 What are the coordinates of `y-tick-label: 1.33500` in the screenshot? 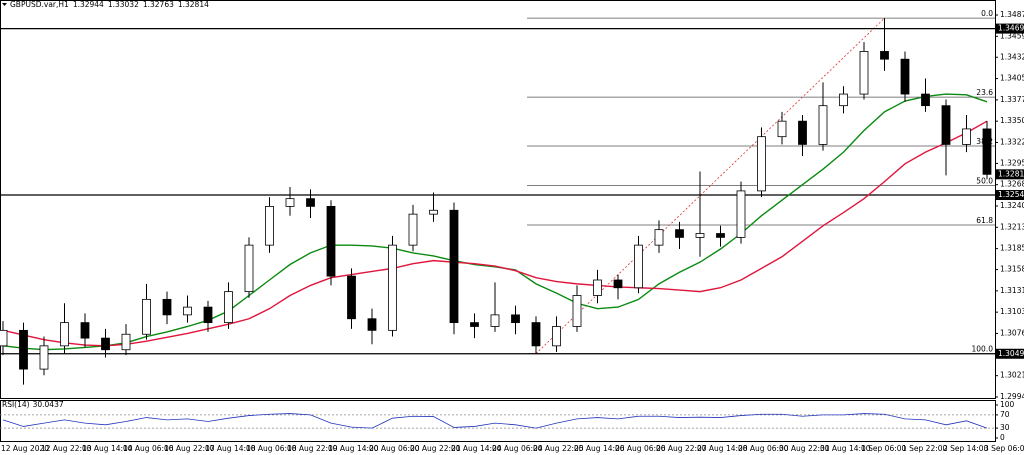 It's located at (1012, 120).